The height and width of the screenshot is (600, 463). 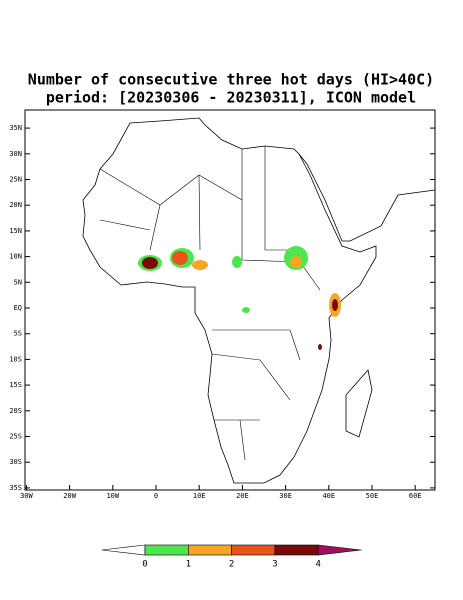 I want to click on lat-label: 25N, so click(x=15, y=180).